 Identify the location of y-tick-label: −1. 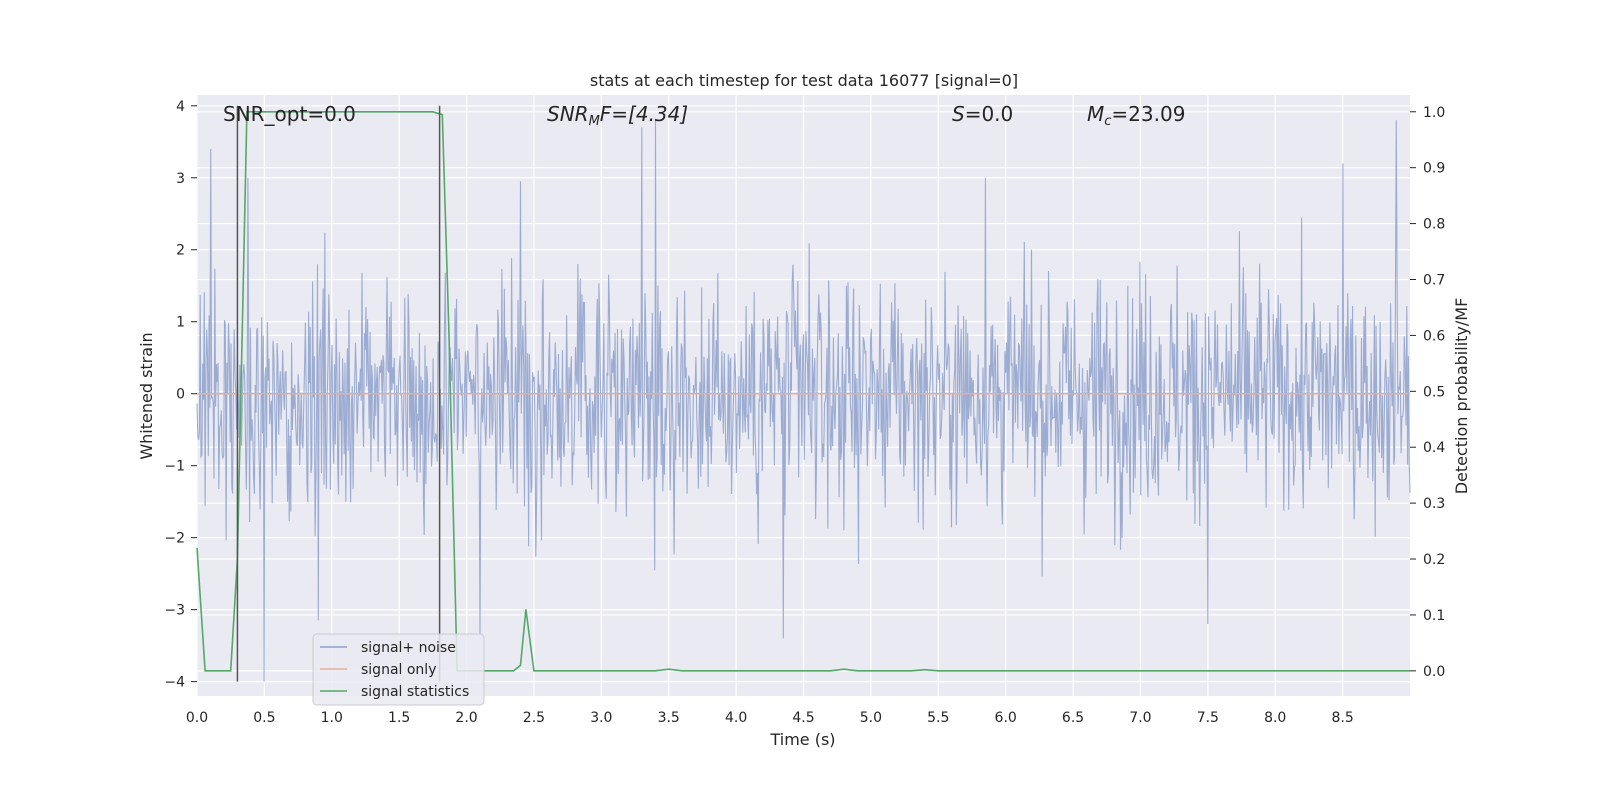
(174, 467).